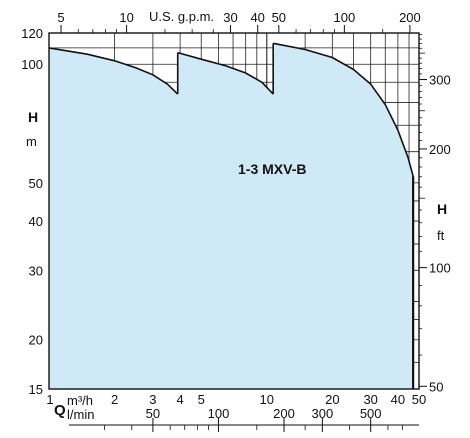  I want to click on y-left-tick-label: 15, so click(36, 389).